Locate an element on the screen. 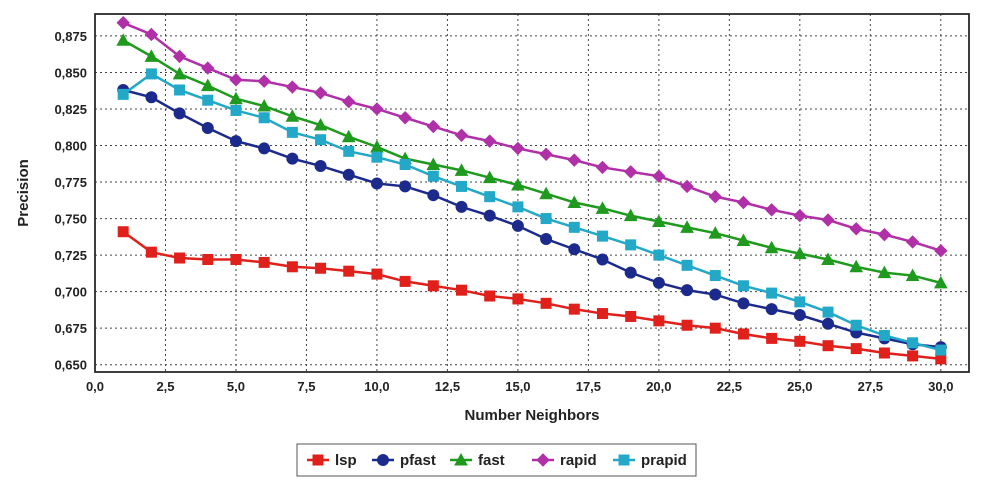  legend-item-rapid: rapid is located at coordinates (564, 460).